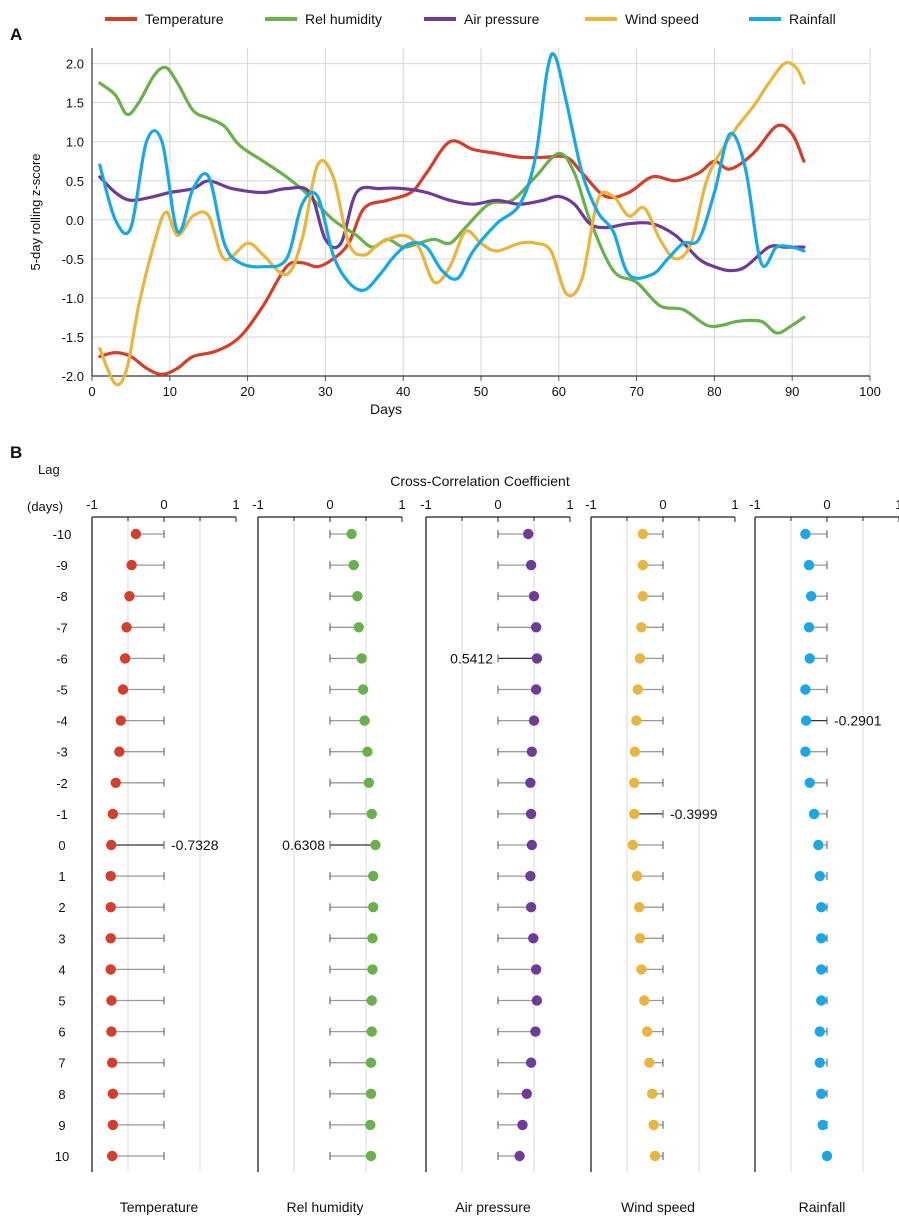 The width and height of the screenshot is (899, 1220). I want to click on lag-label: -7, so click(62, 627).